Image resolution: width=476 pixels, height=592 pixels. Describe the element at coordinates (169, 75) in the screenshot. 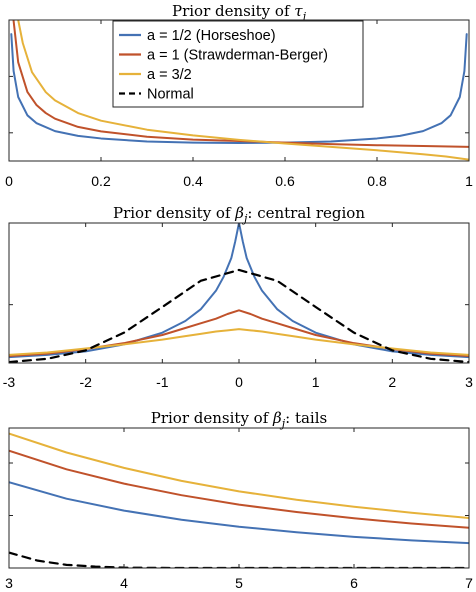

I see `legend-label: a = 3/2` at that location.